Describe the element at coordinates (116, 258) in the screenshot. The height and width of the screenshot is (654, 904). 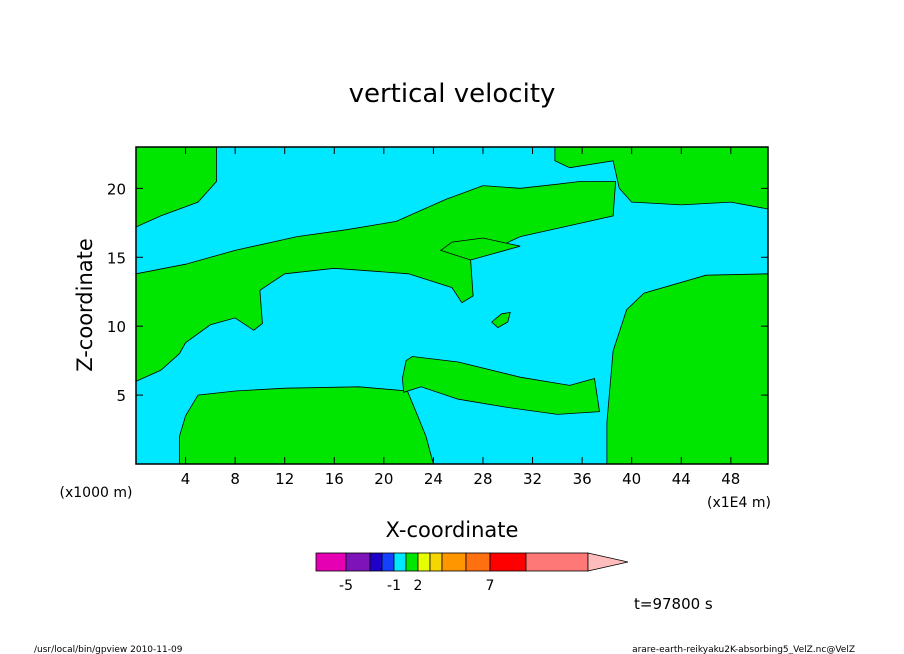
I see `y-tick-label: 15` at that location.